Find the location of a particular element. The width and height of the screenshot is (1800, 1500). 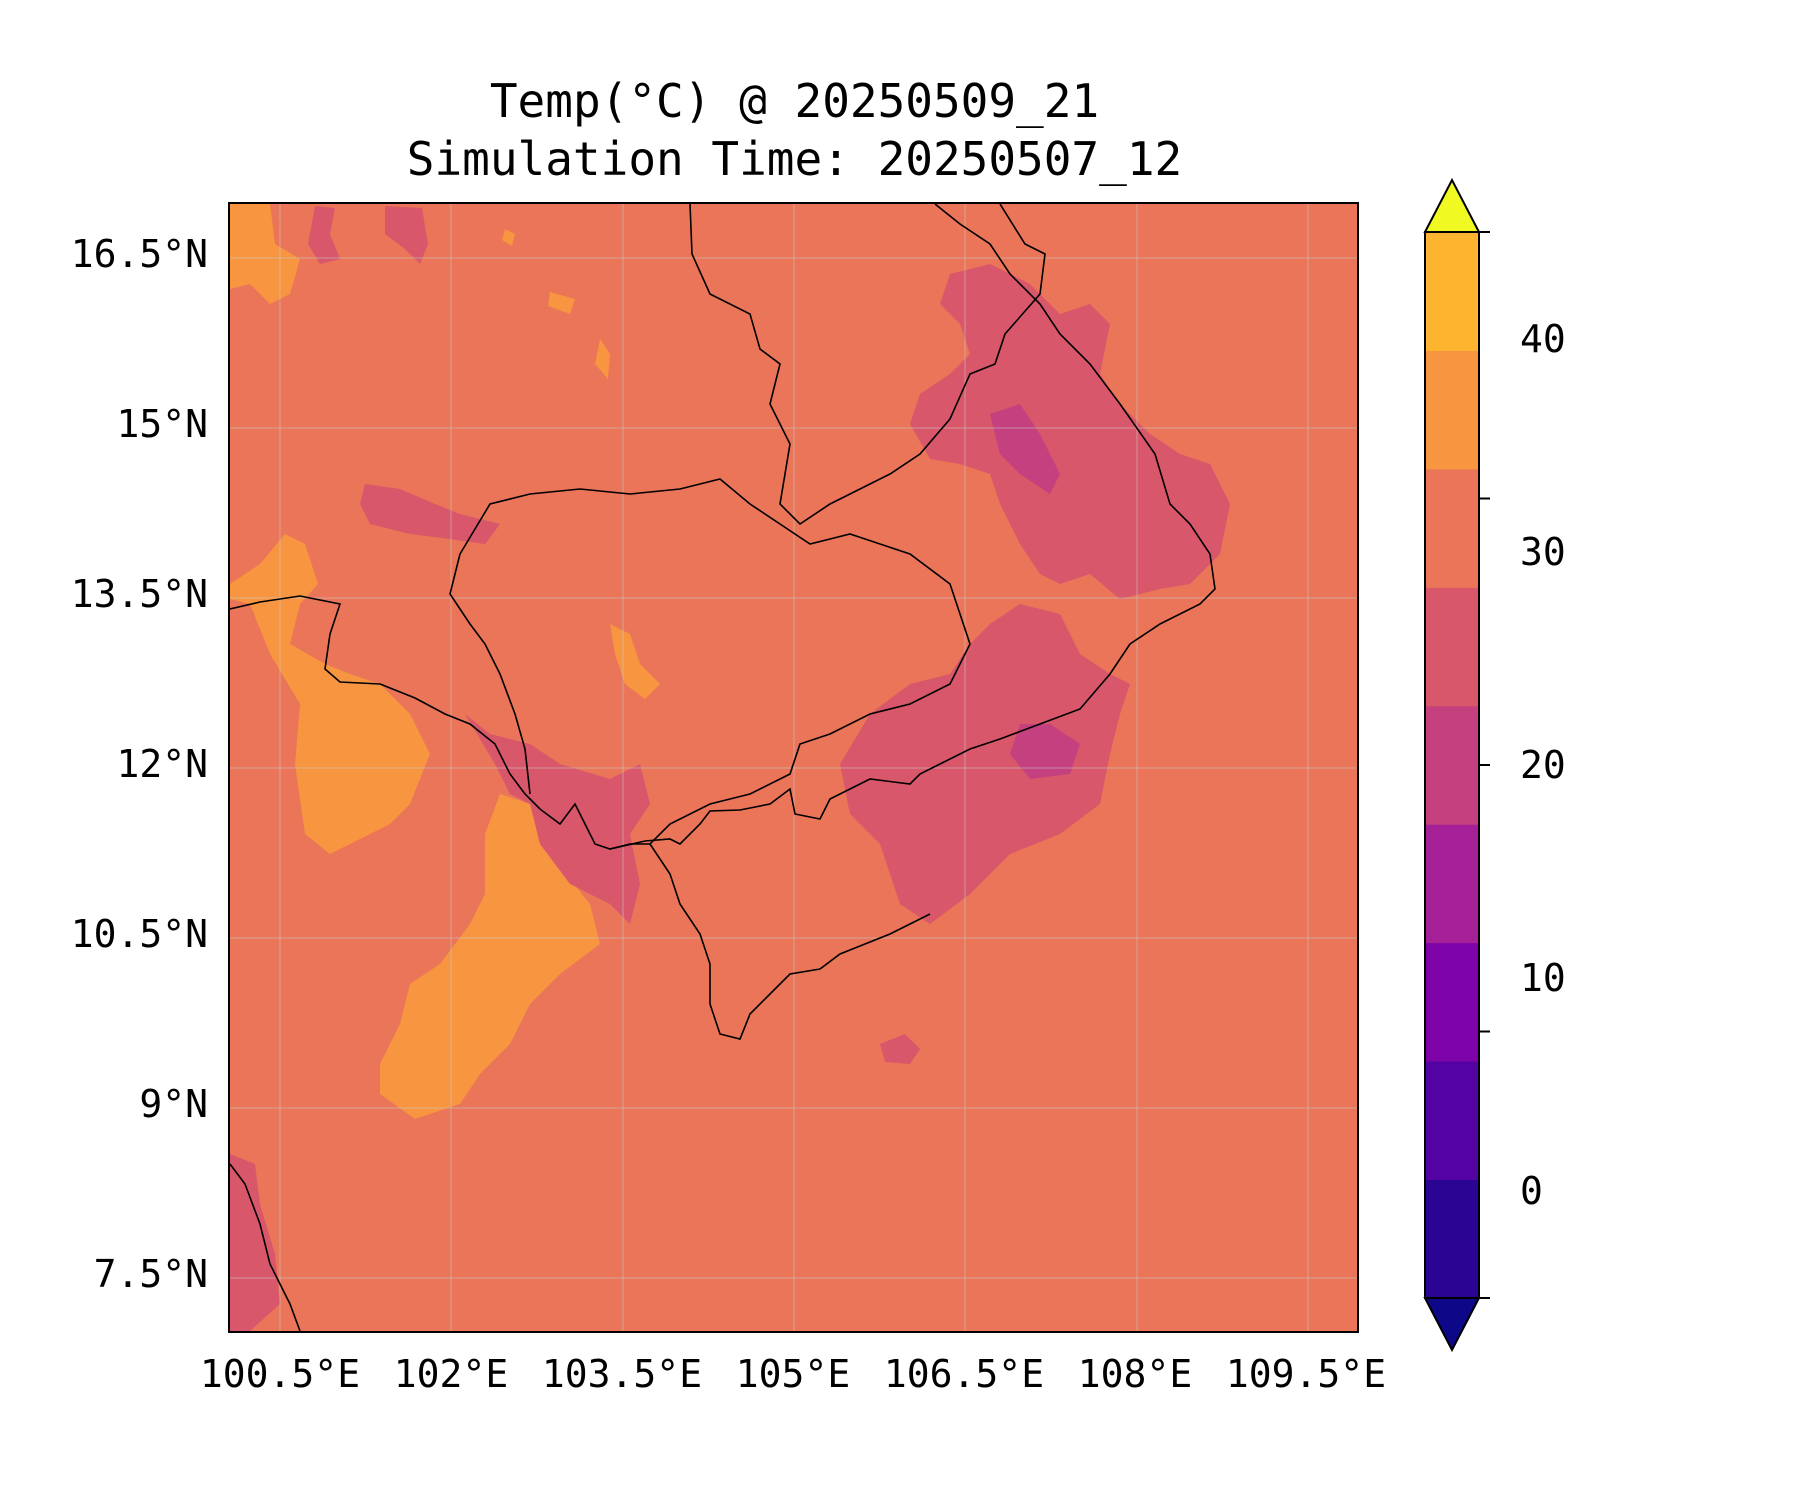

colorbar-tick-label: 20 is located at coordinates (1543, 765).